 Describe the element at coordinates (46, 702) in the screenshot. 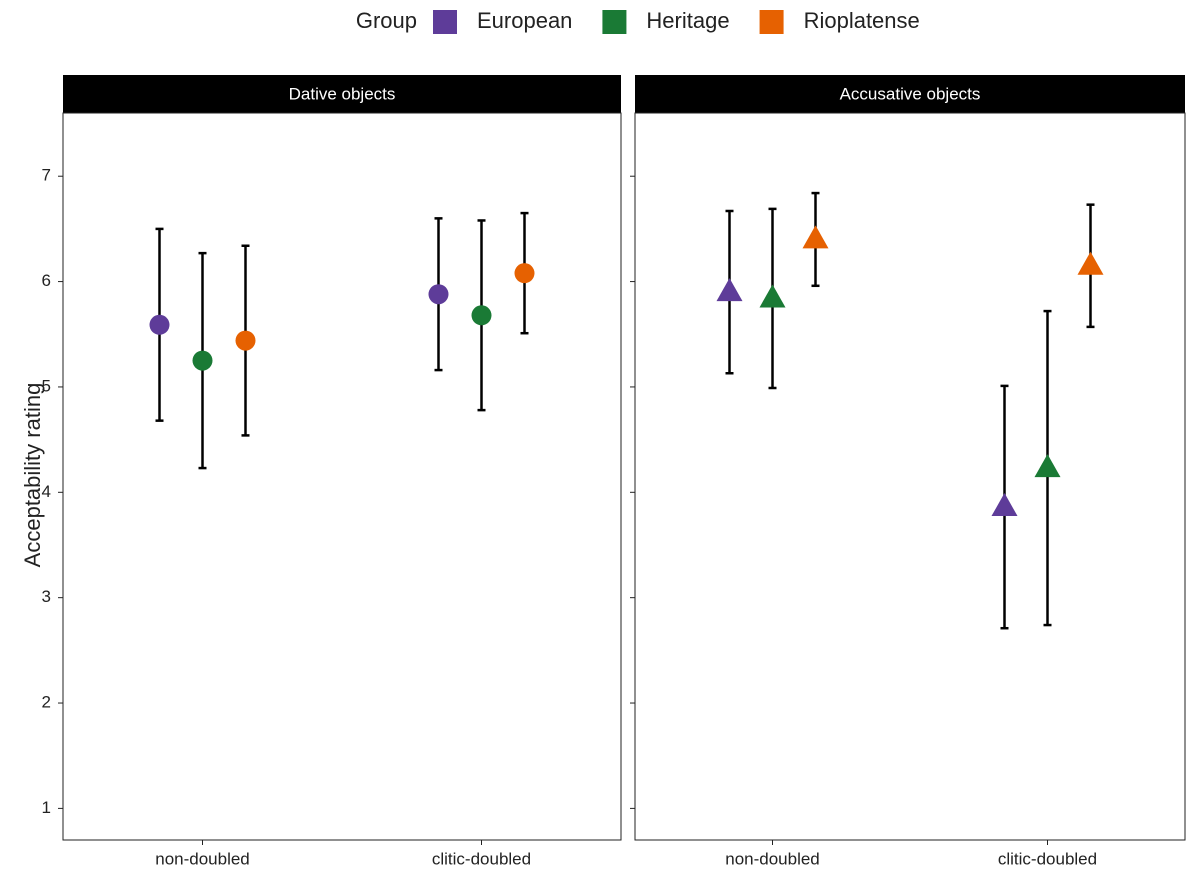

I see `y-tick-label: 2` at that location.